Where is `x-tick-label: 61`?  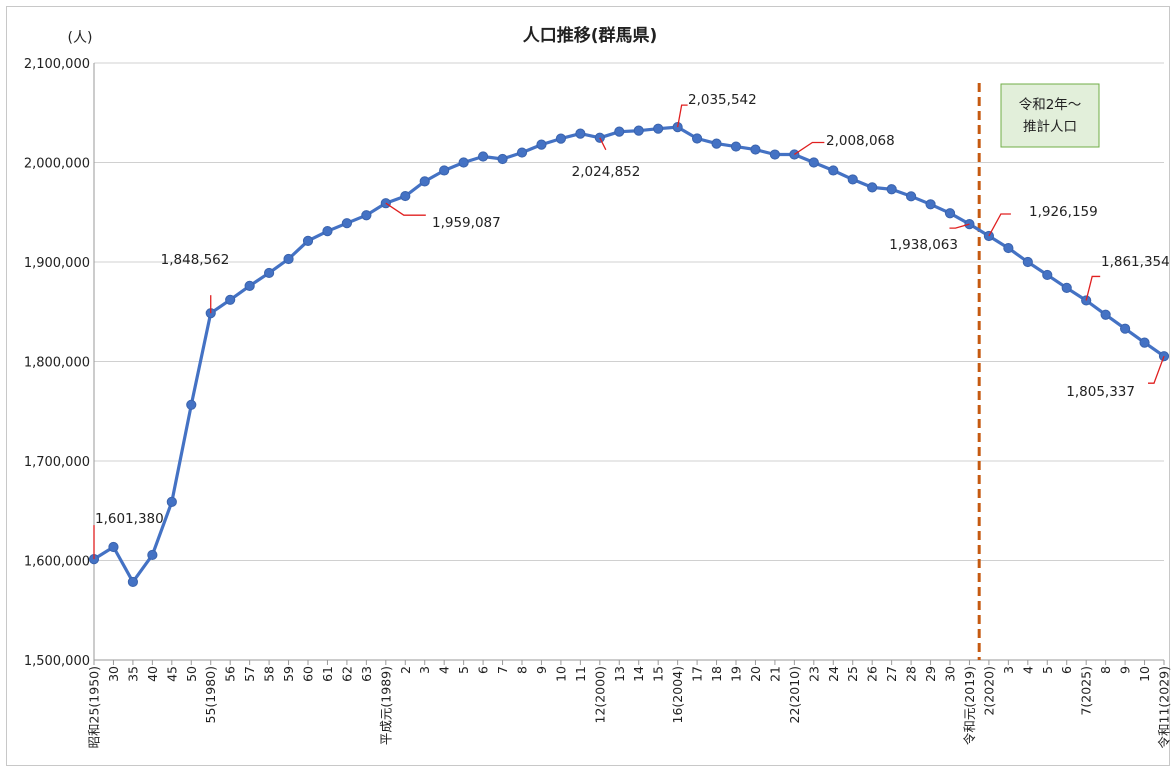 x-tick-label: 61 is located at coordinates (327, 674).